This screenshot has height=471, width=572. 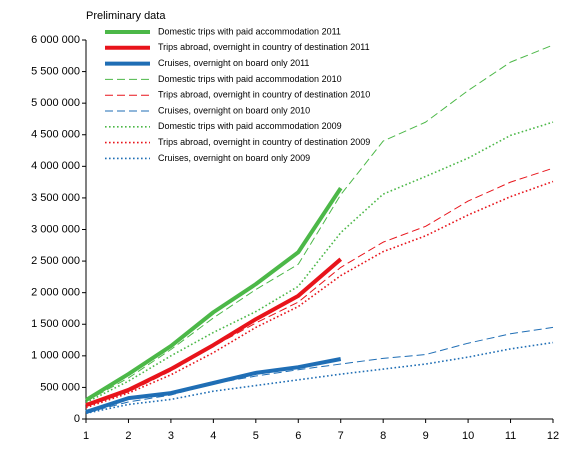 What do you see at coordinates (553, 436) in the screenshot?
I see `x-tick-label: 12` at bounding box center [553, 436].